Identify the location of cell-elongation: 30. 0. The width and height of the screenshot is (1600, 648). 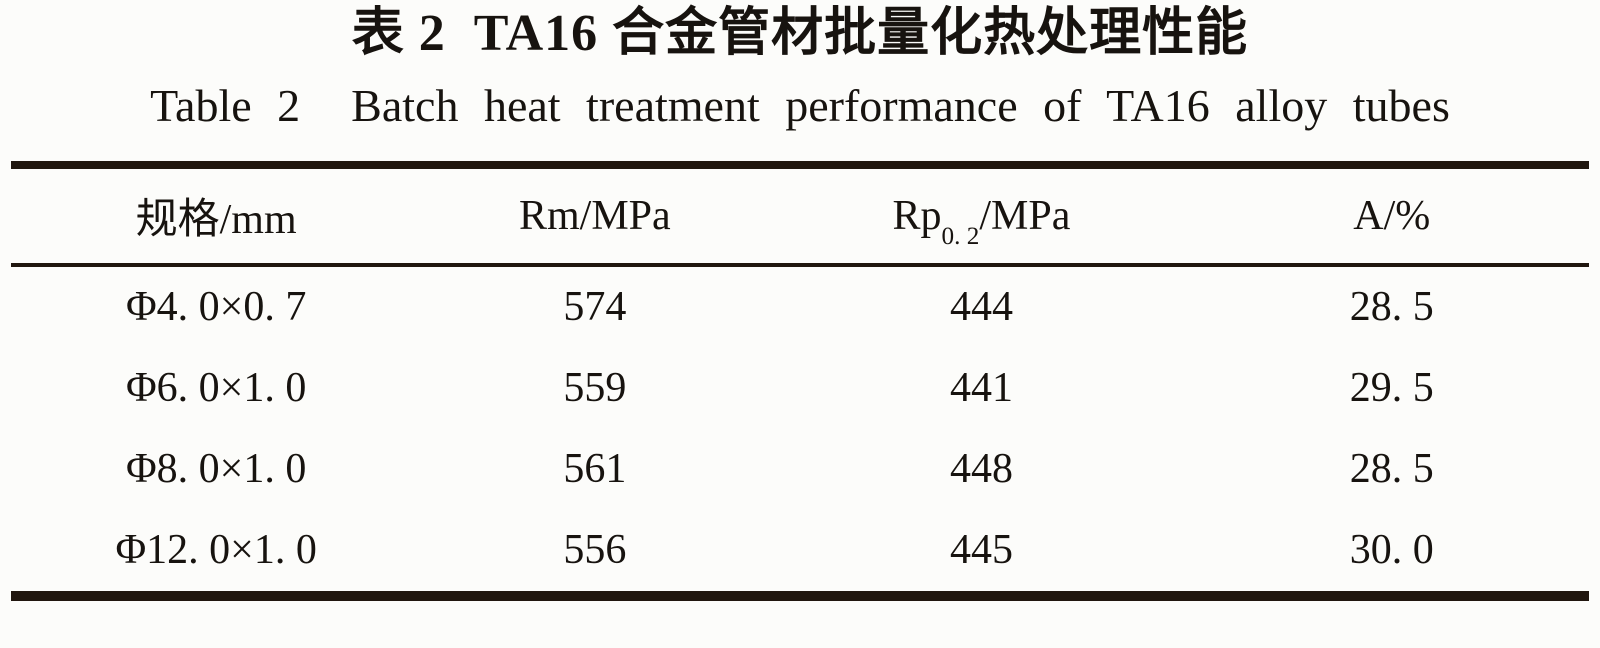
(1391, 550).